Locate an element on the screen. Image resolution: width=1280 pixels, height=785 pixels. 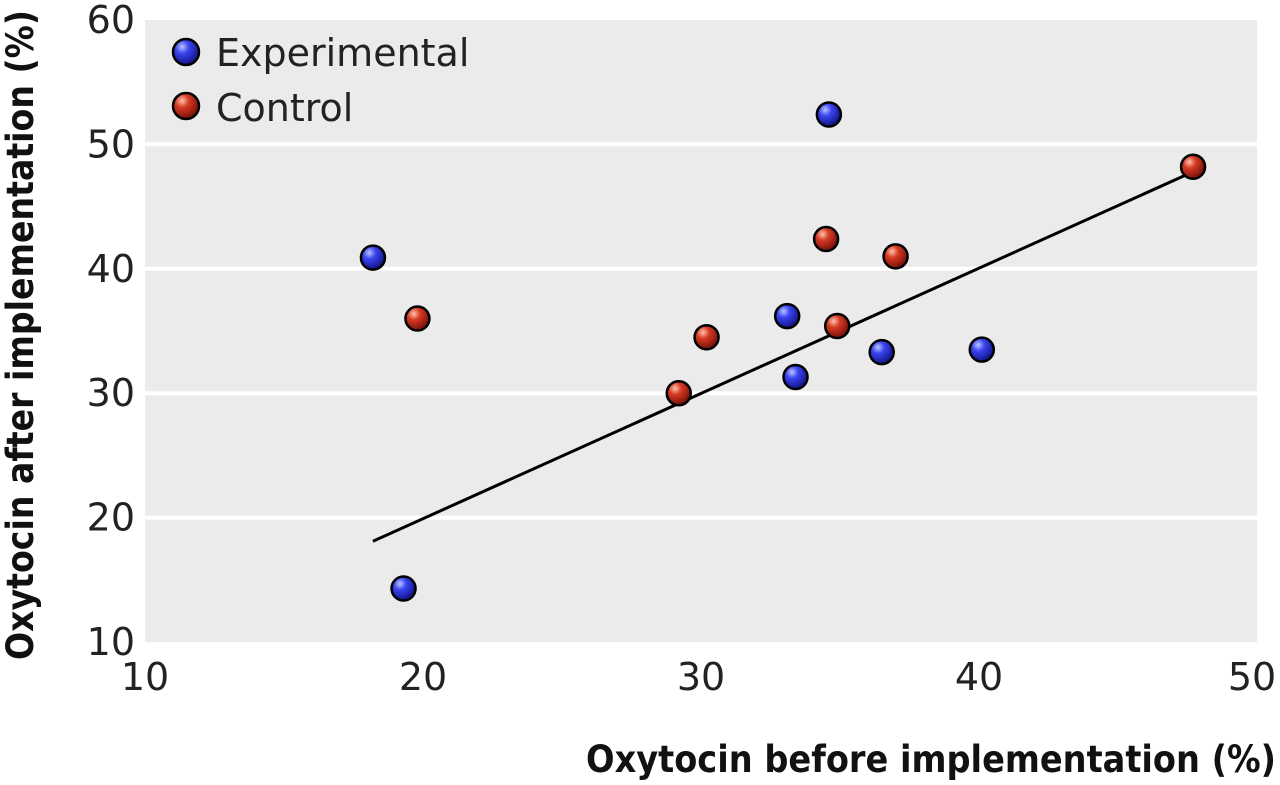
y-tick-label-20: 20 is located at coordinates (111, 518).